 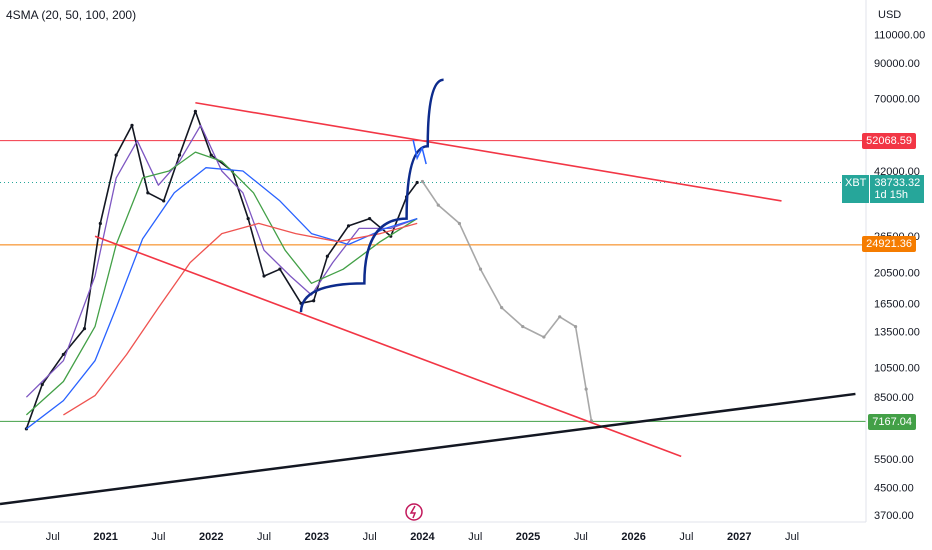 What do you see at coordinates (899, 36) in the screenshot?
I see `y-tick-label: 110000.00` at bounding box center [899, 36].